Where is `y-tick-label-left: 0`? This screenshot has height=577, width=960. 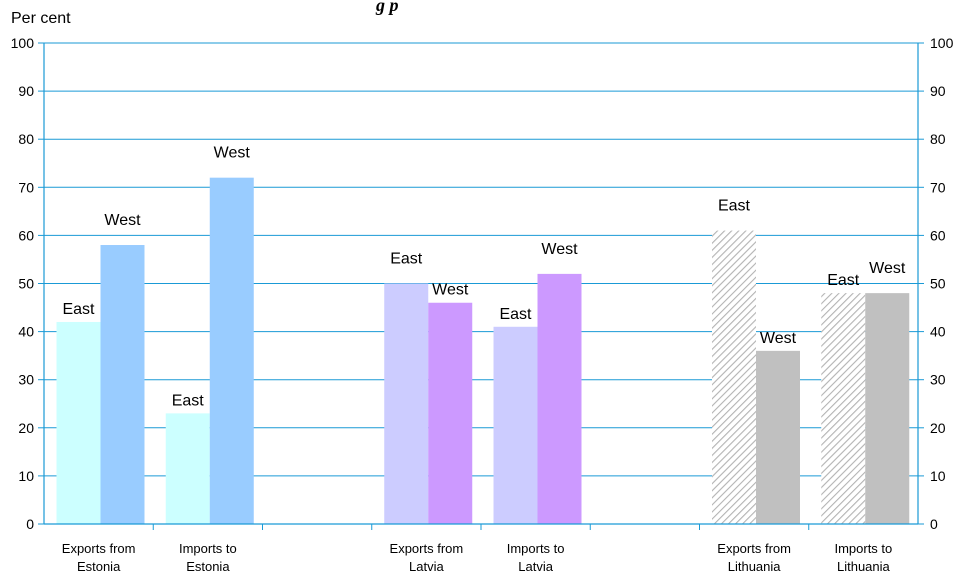 y-tick-label-left: 0 is located at coordinates (30, 524).